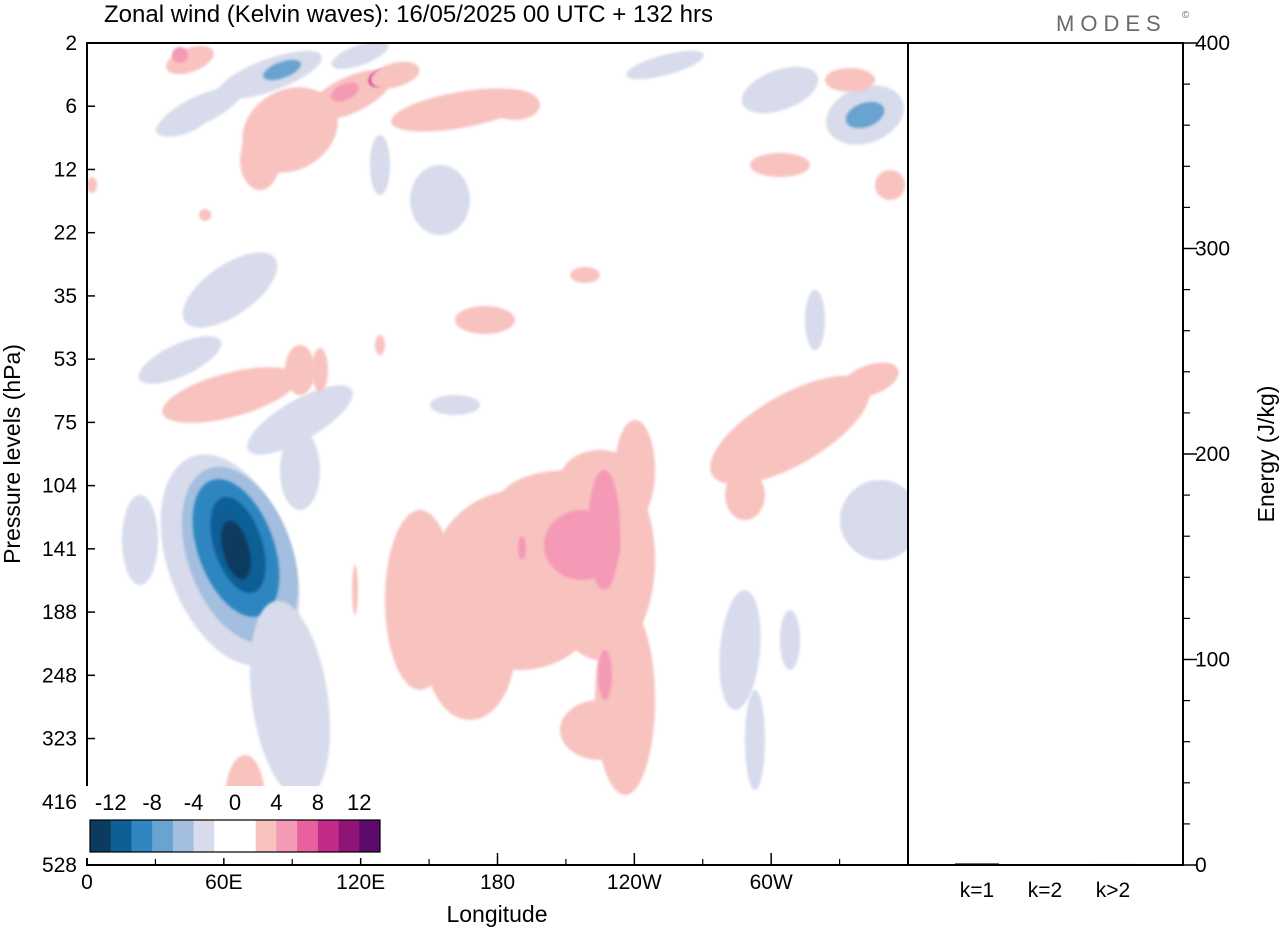 The width and height of the screenshot is (1280, 930). I want to click on y-tick-label: 12, so click(65, 169).